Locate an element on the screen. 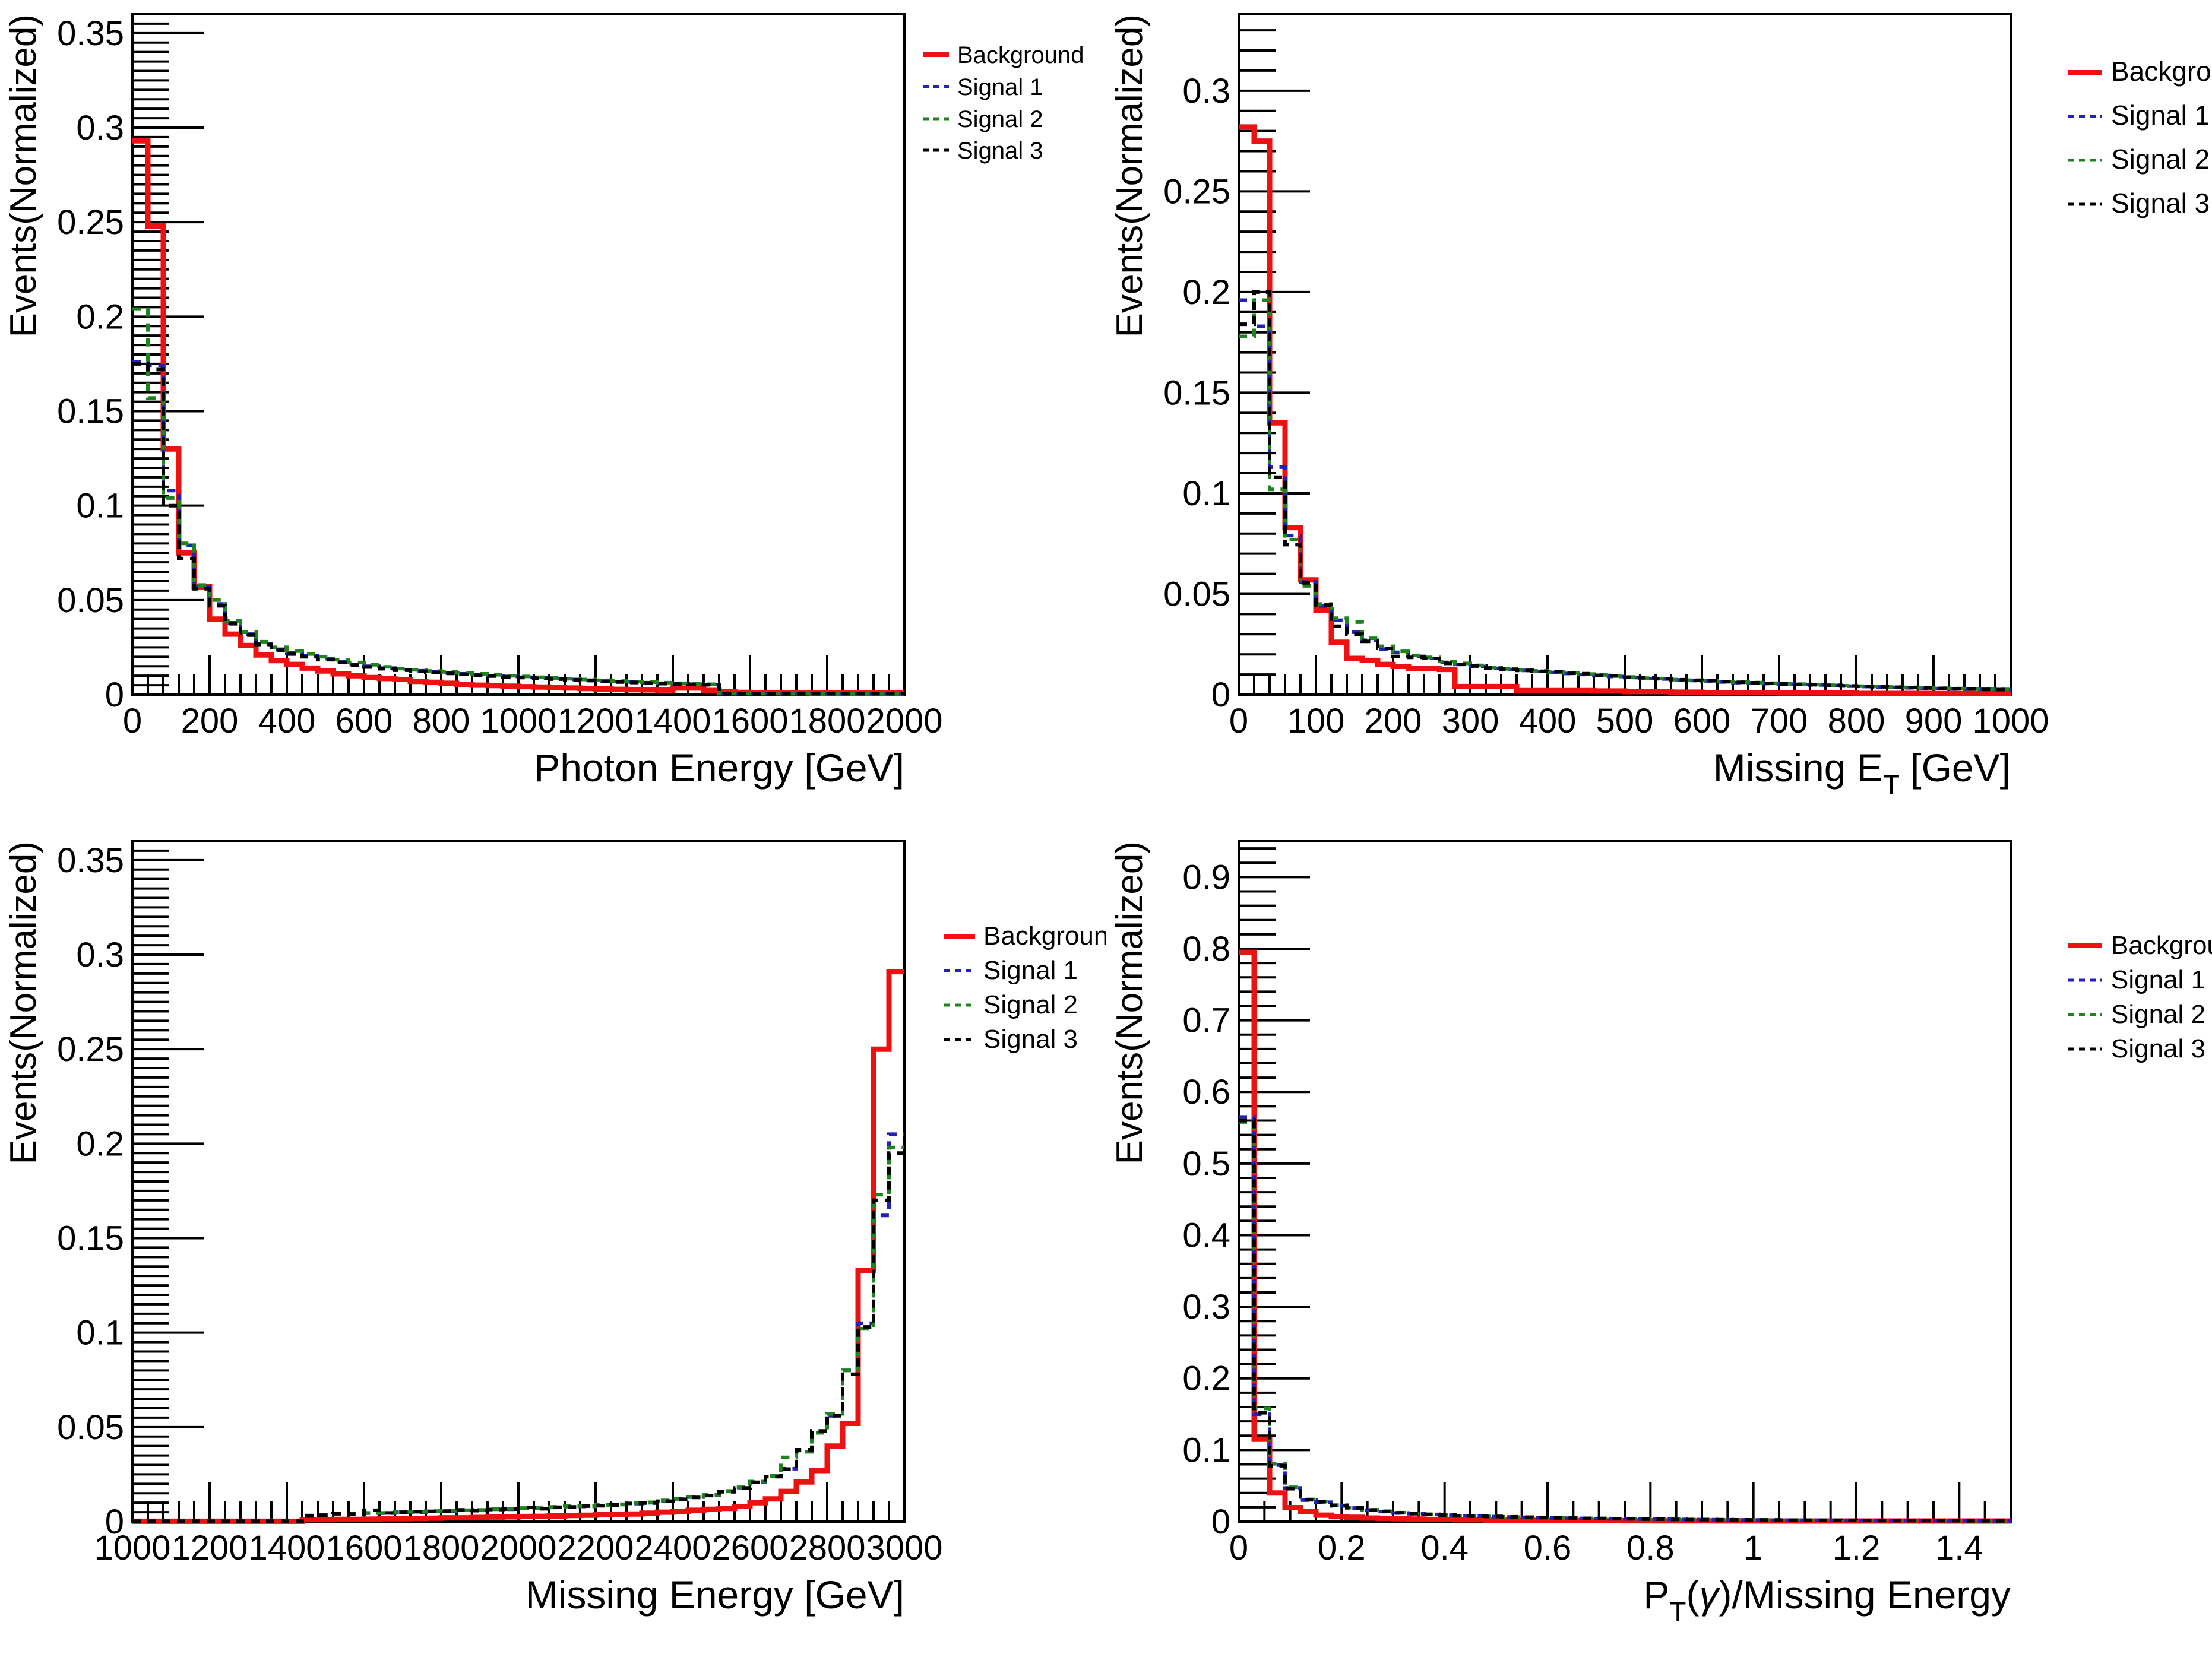 The width and height of the screenshot is (2212, 1654). x-tick-label: 2000 is located at coordinates (518, 1548).